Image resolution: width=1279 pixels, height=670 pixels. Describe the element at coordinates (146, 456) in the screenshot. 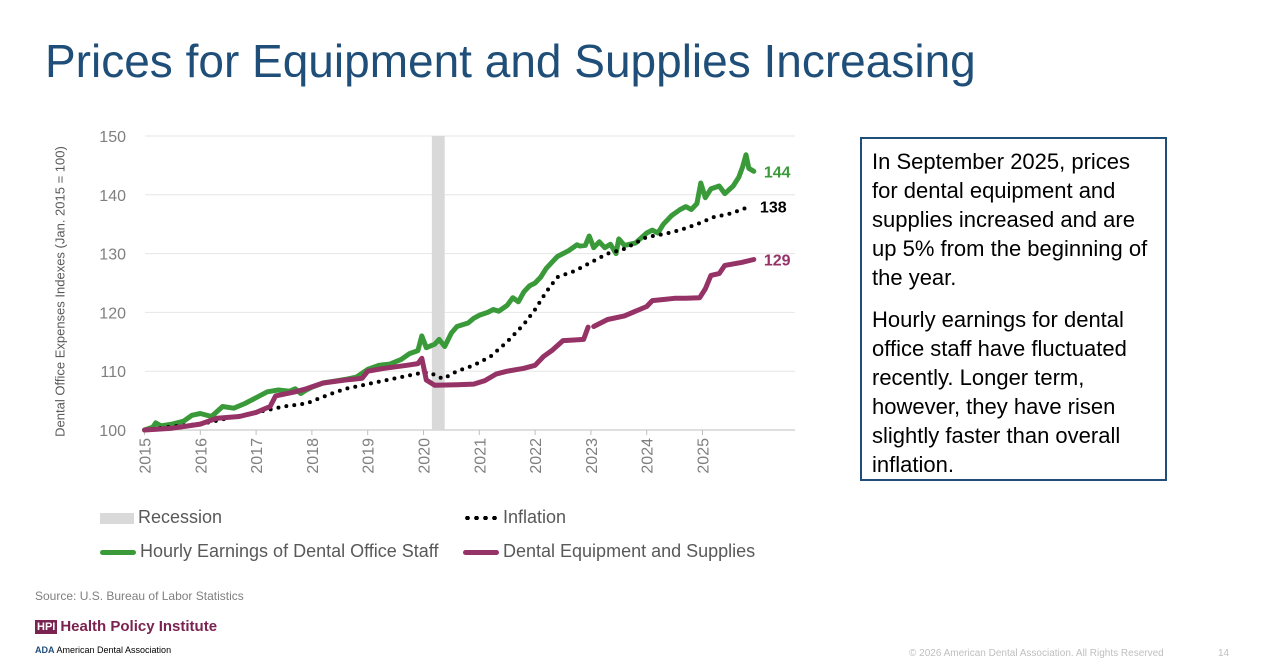

I see `x-tick-label: 2015` at that location.